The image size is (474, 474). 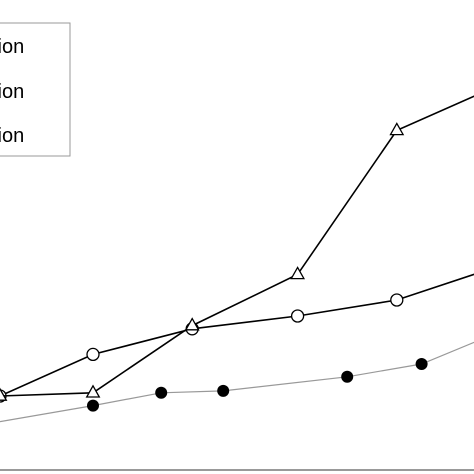 What do you see at coordinates (12, 136) in the screenshot?
I see `legend-label-filled-circle: tion` at bounding box center [12, 136].